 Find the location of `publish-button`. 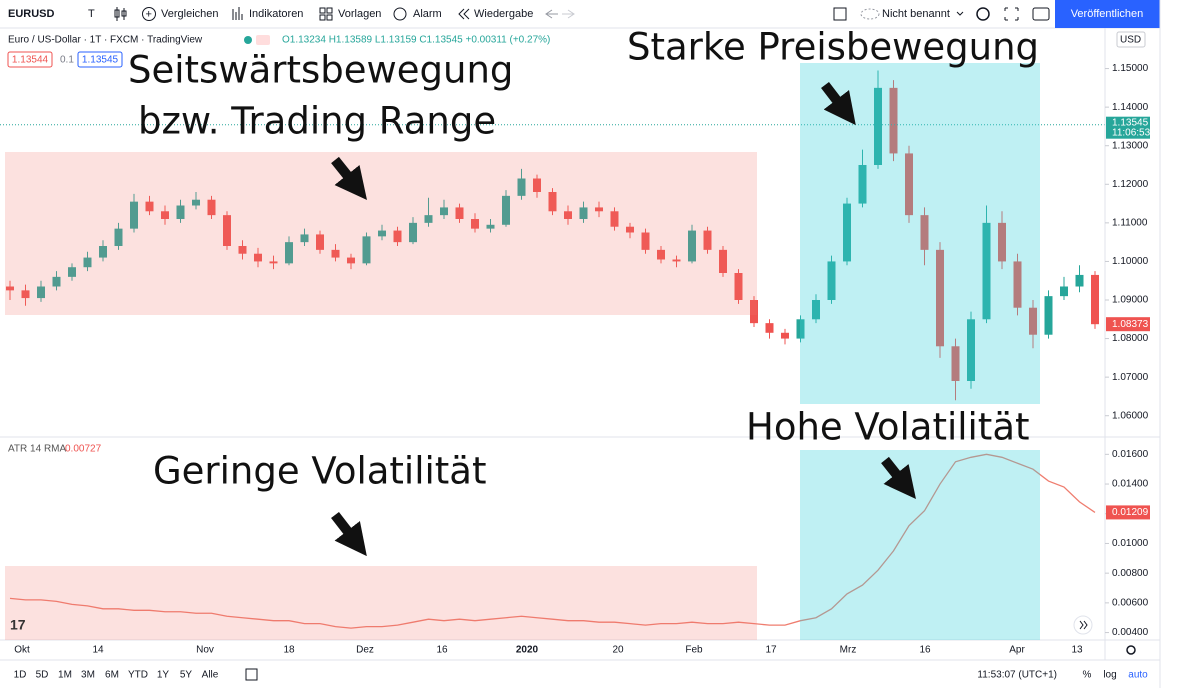

publish-button is located at coordinates (1107, 14).